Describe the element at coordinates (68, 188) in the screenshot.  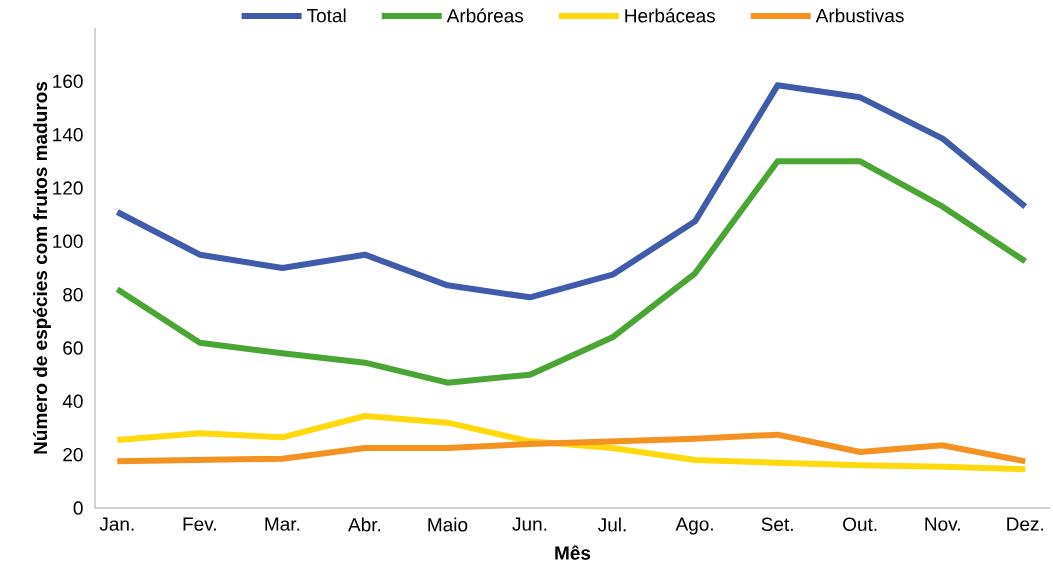
I see `y-tick-label: 120` at that location.